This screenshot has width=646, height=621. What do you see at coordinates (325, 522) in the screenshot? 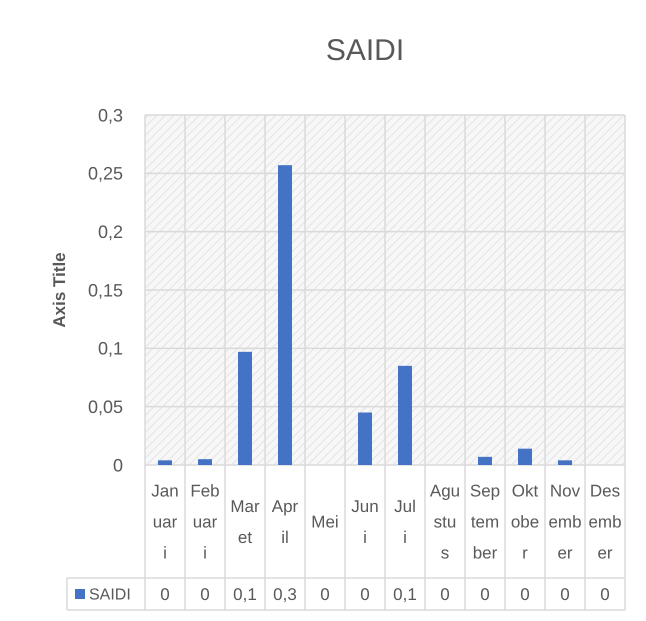
I see `x-tick-label: Mei` at bounding box center [325, 522].